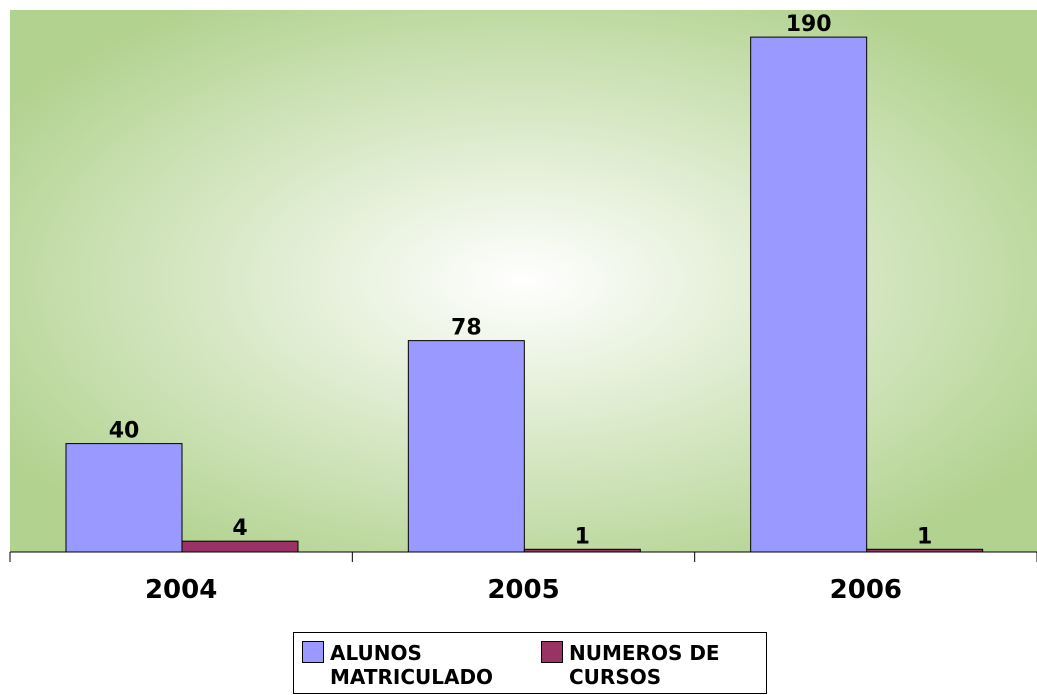  I want to click on data-label: 78, so click(466, 328).